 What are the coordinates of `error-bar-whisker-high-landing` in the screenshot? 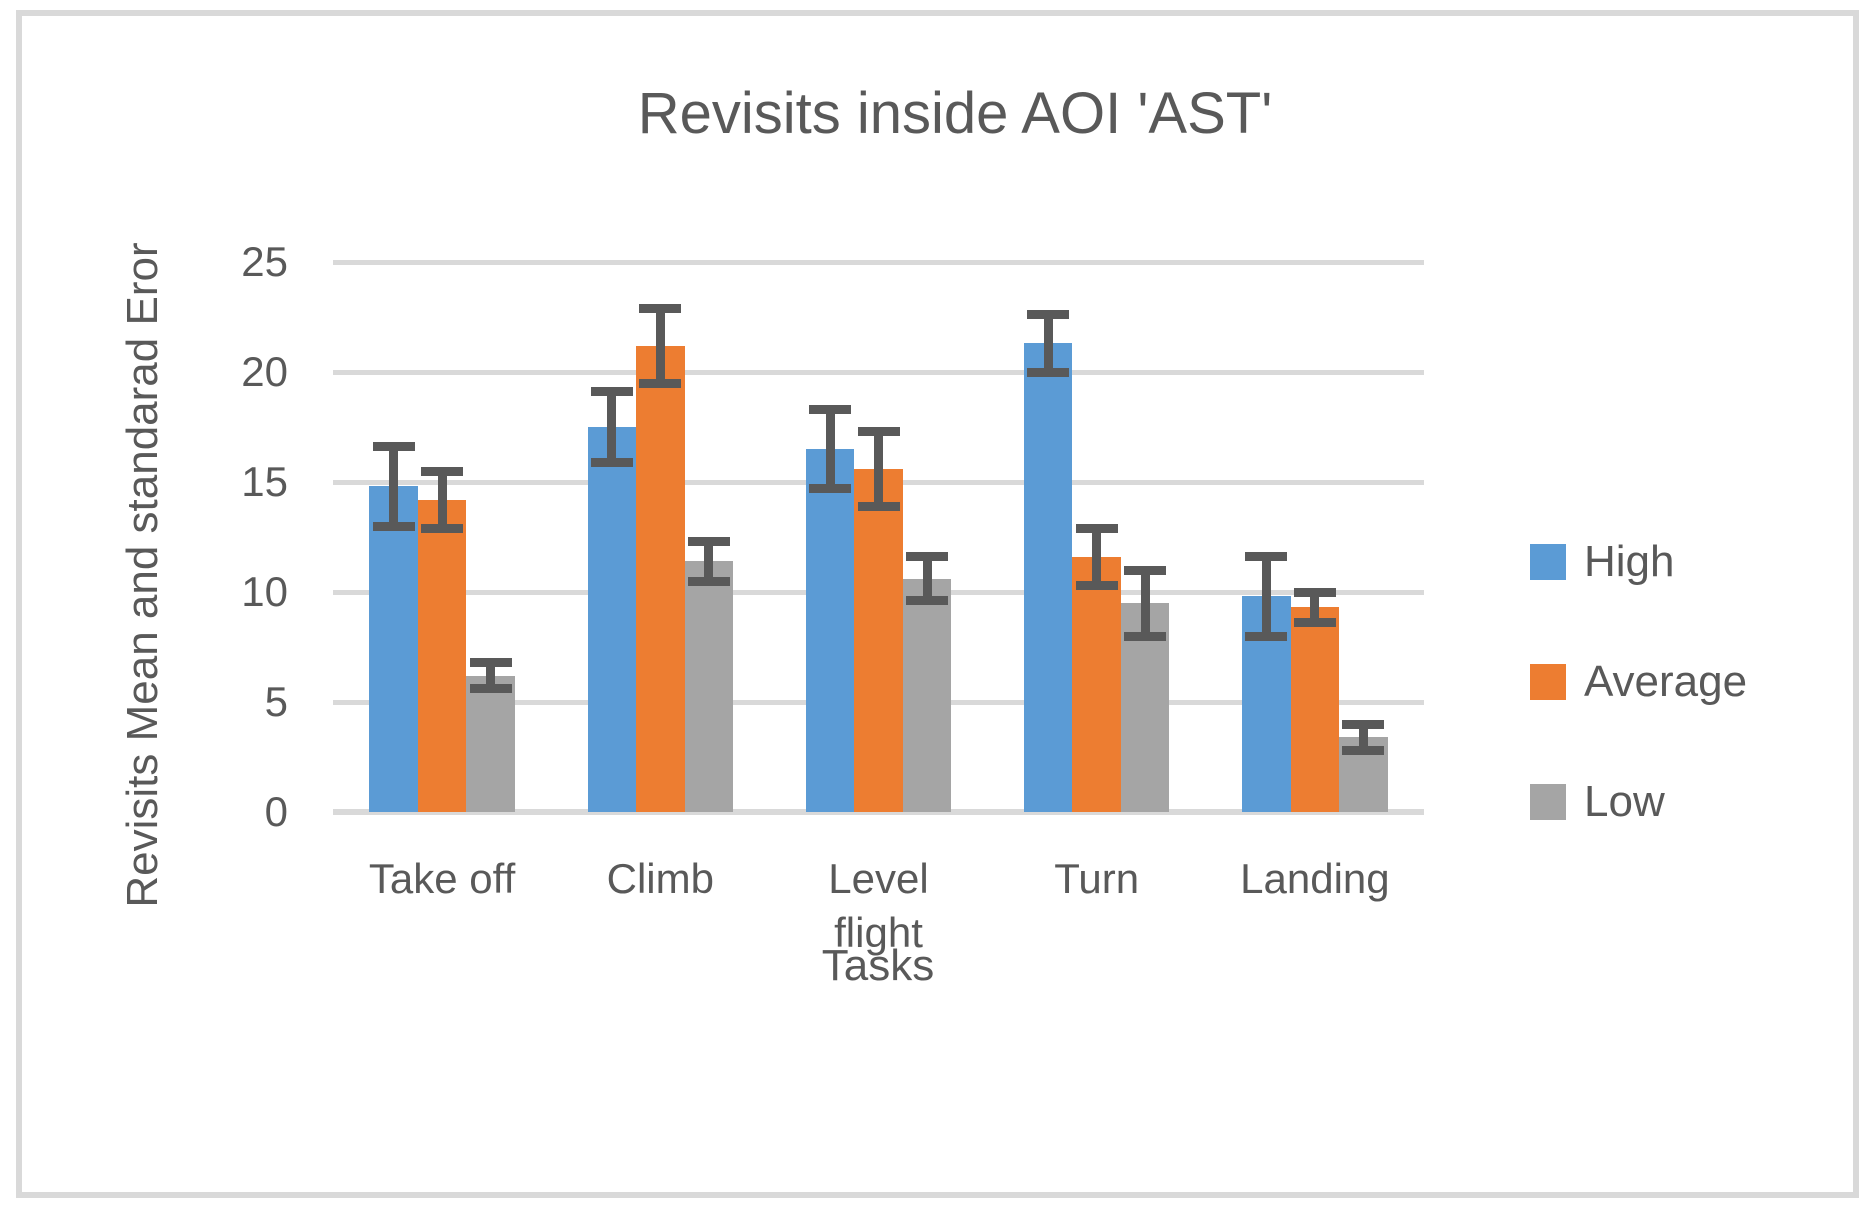 It's located at (1266, 596).